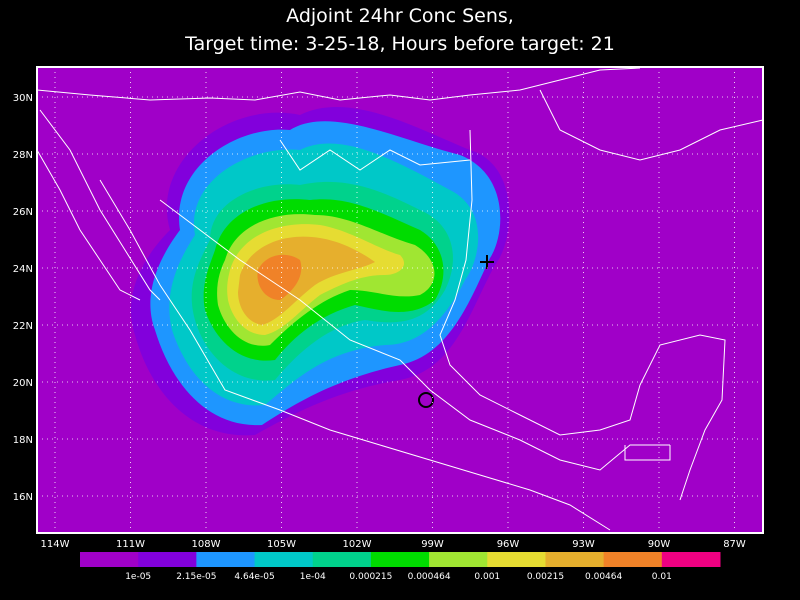 The width and height of the screenshot is (800, 600). I want to click on colorbar-label: 0.01, so click(662, 577).